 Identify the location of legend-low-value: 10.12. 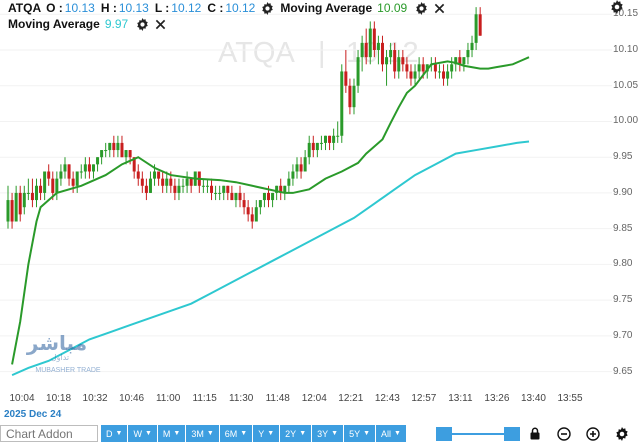
(186, 8).